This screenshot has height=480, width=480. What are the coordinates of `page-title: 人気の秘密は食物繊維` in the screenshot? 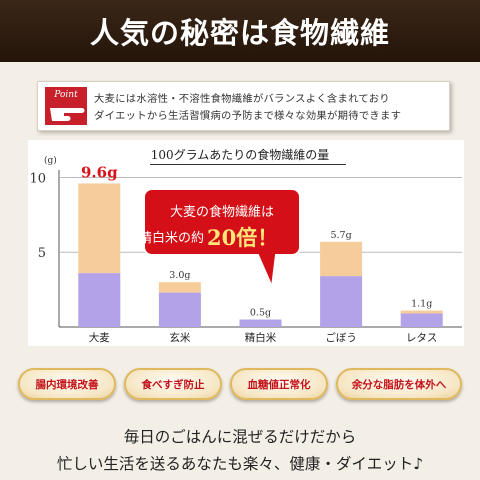 It's located at (239, 33).